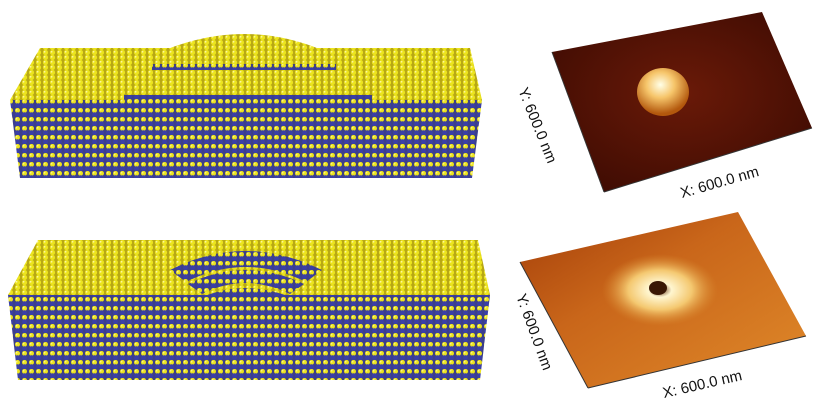 This screenshot has height=402, width=816. Describe the element at coordinates (658, 288) in the screenshot. I see `afm-pit-hole` at that location.